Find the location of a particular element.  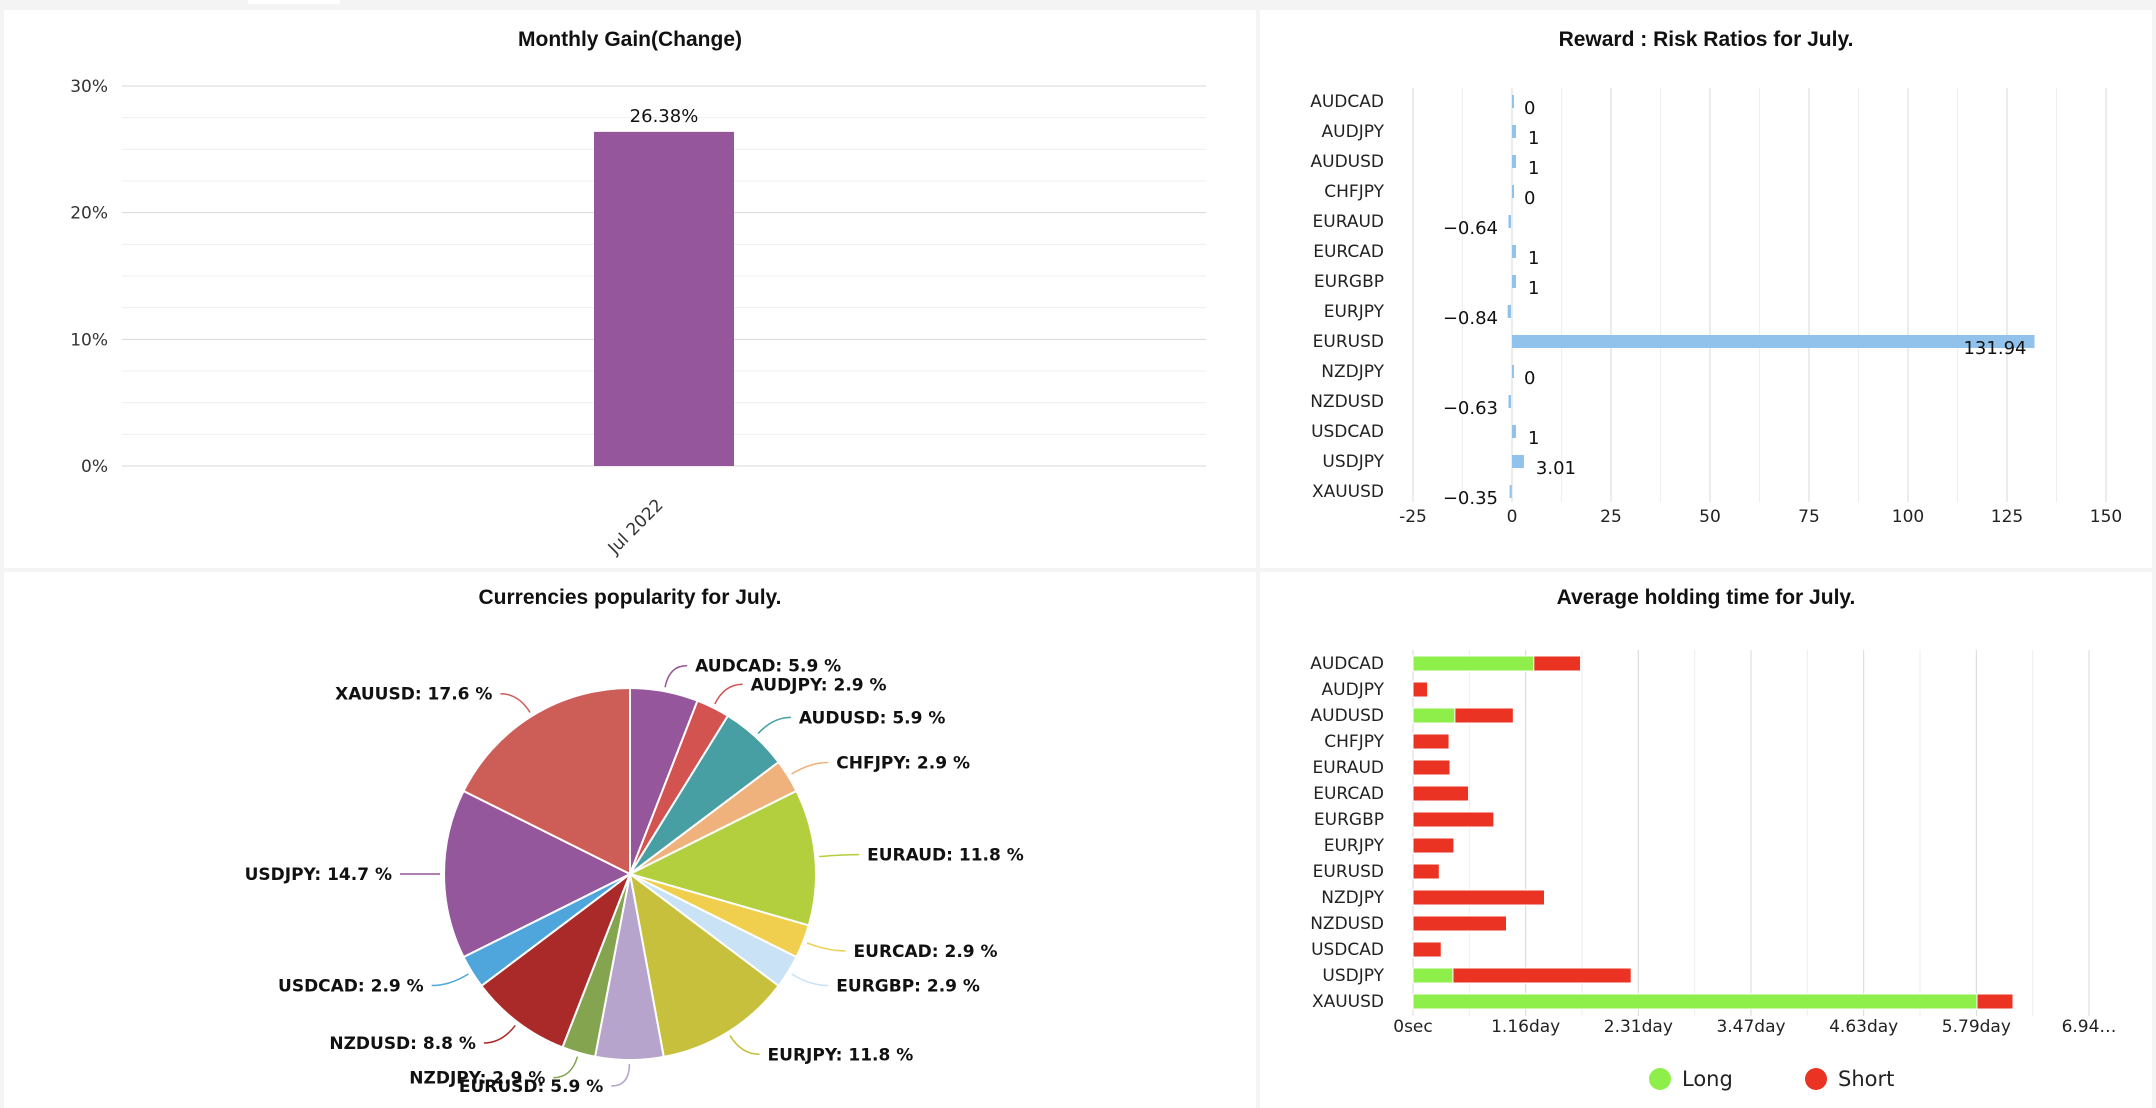

pie-label: EURJPY: 11.8 % is located at coordinates (841, 1055).